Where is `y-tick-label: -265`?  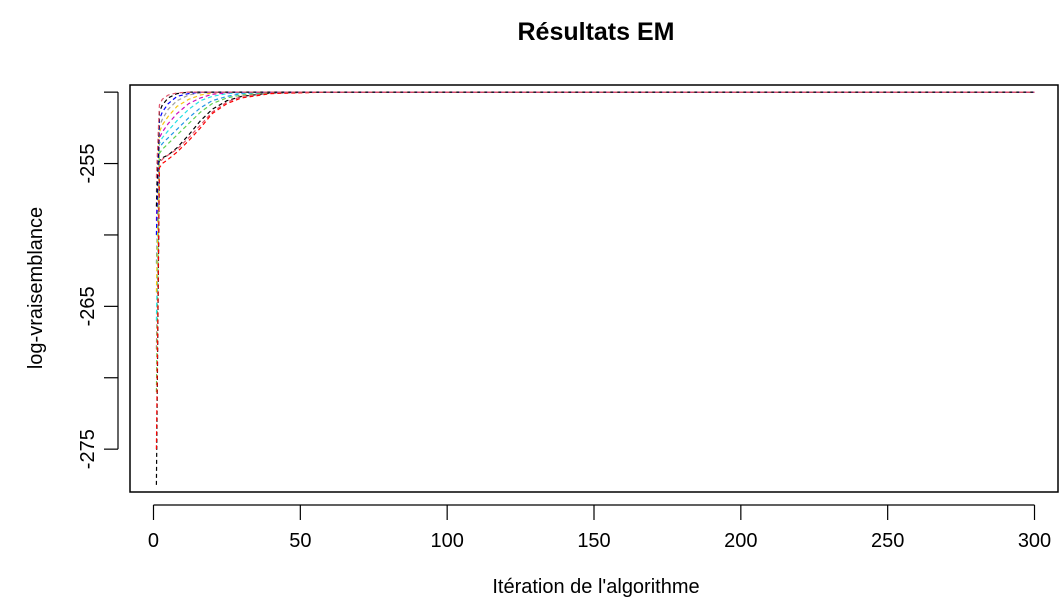 y-tick-label: -265 is located at coordinates (88, 306).